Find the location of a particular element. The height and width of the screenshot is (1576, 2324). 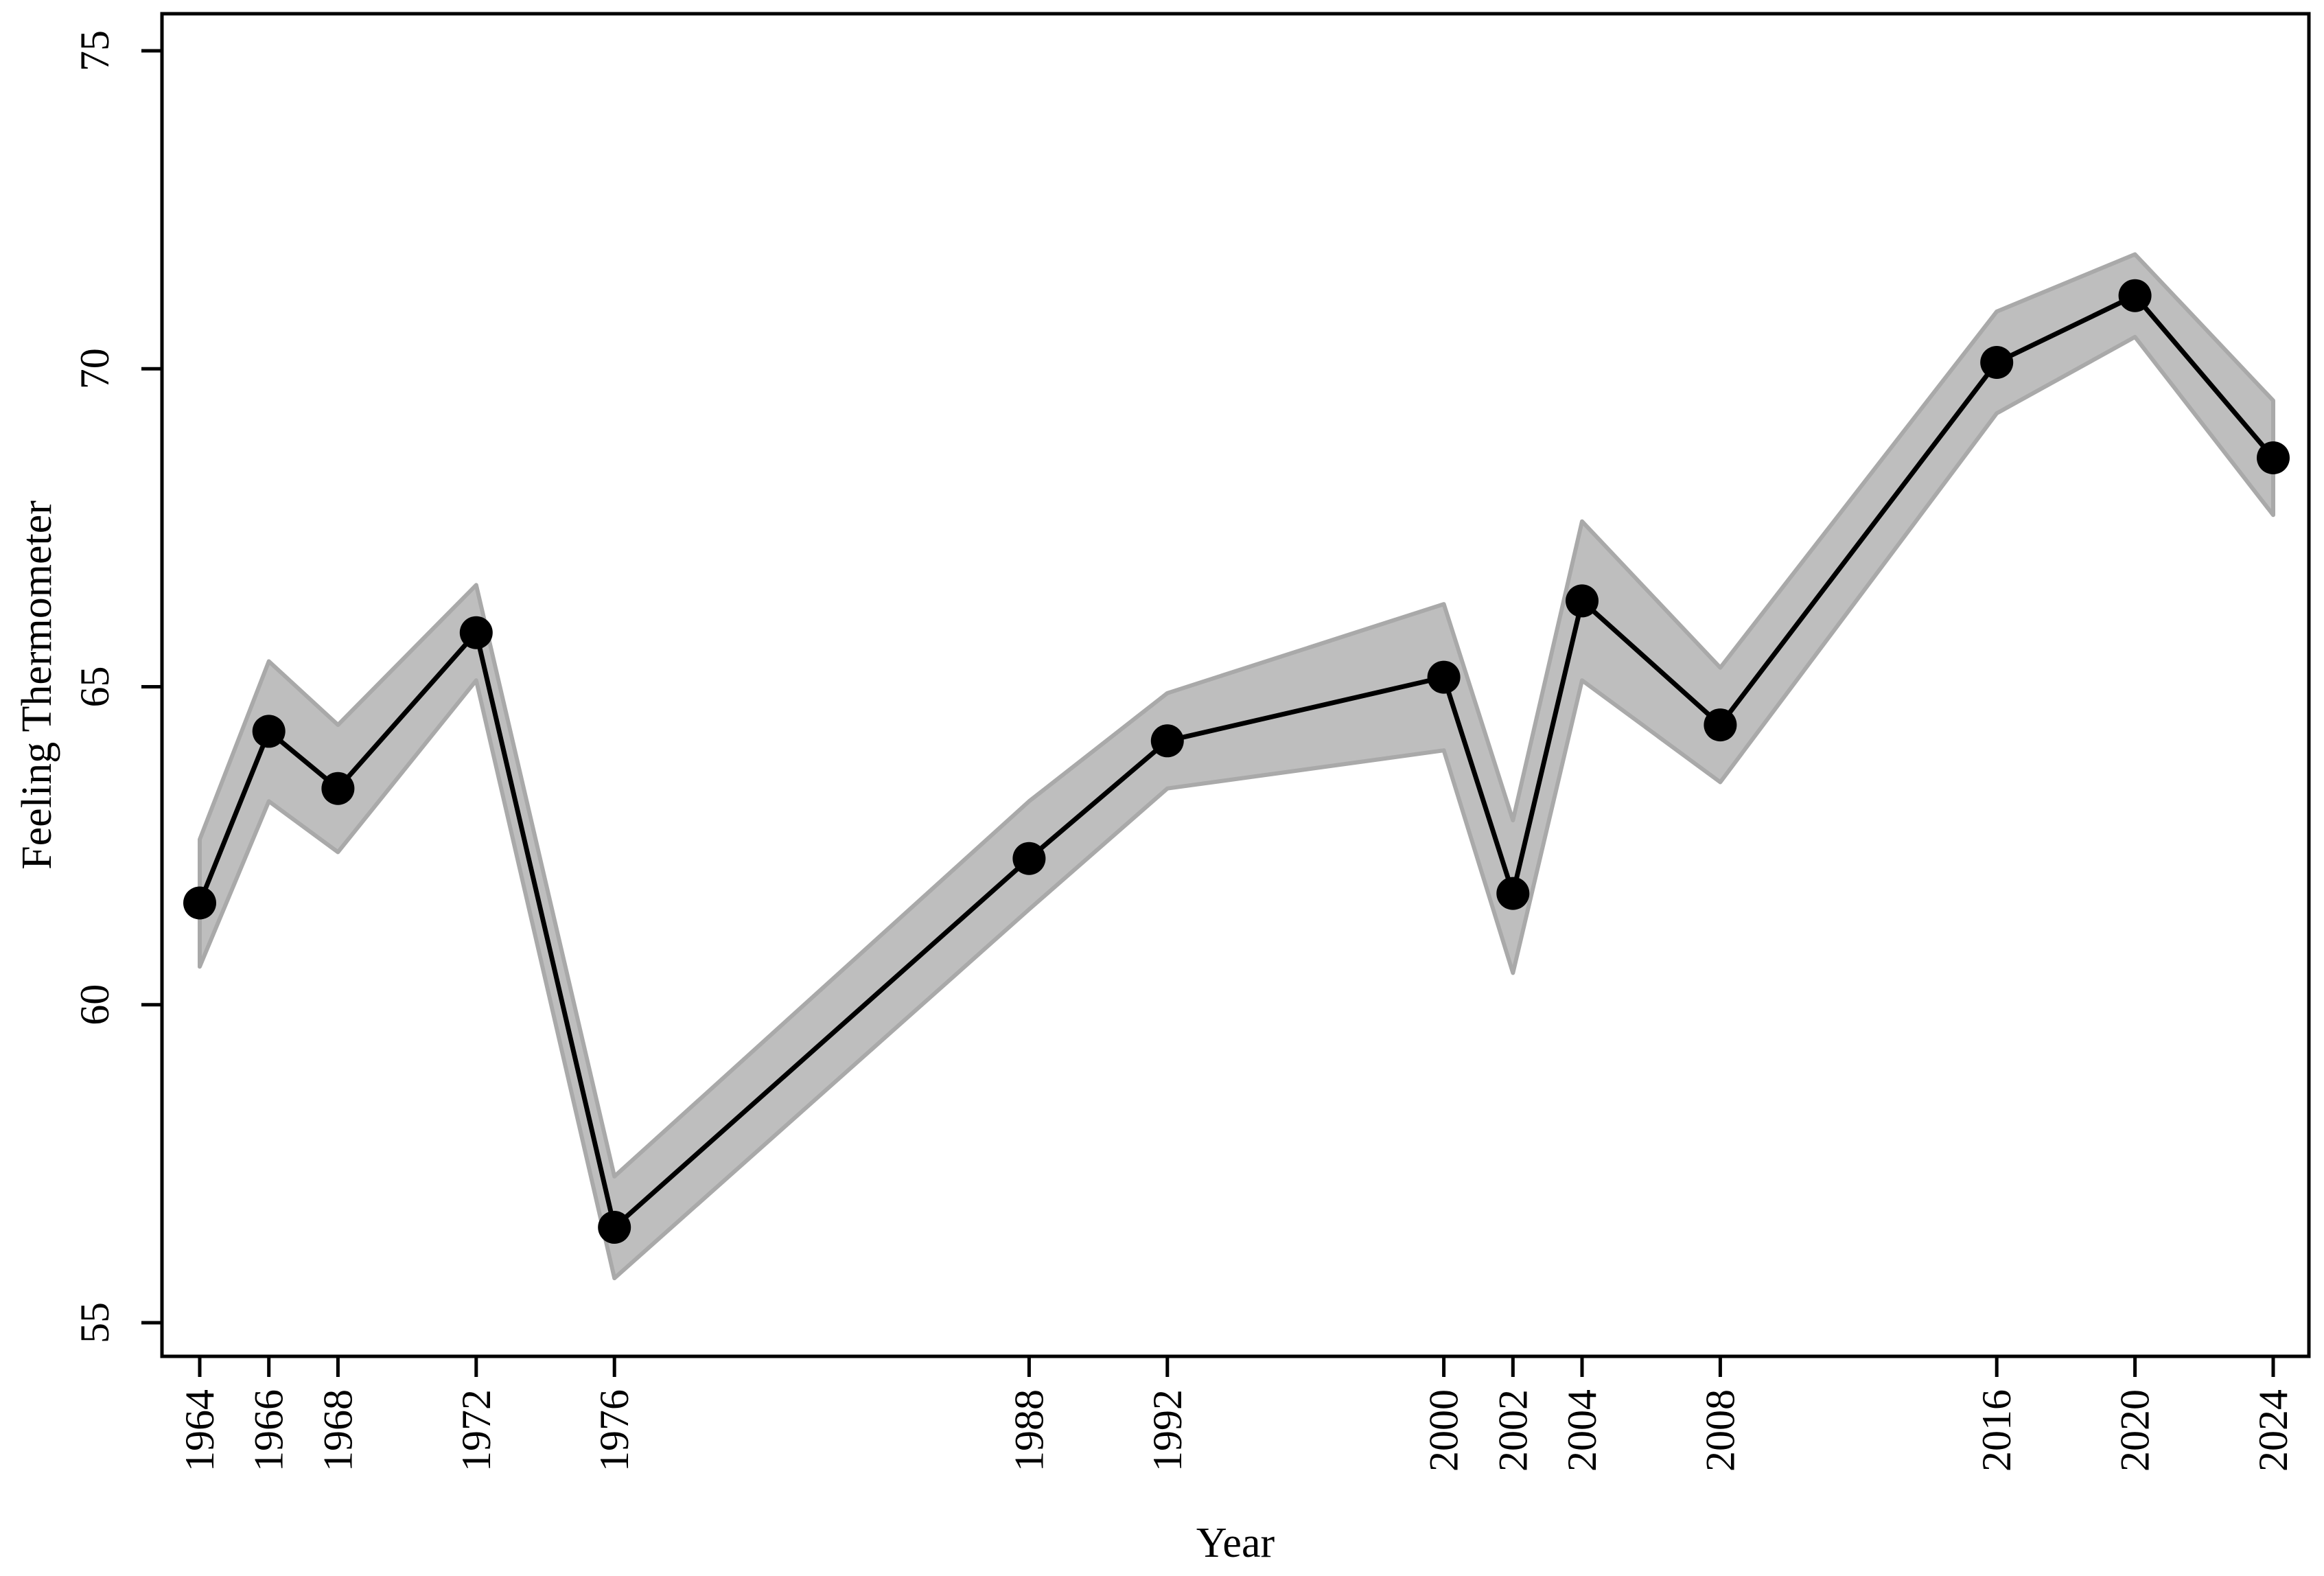

data-point-2008 is located at coordinates (1721, 725).